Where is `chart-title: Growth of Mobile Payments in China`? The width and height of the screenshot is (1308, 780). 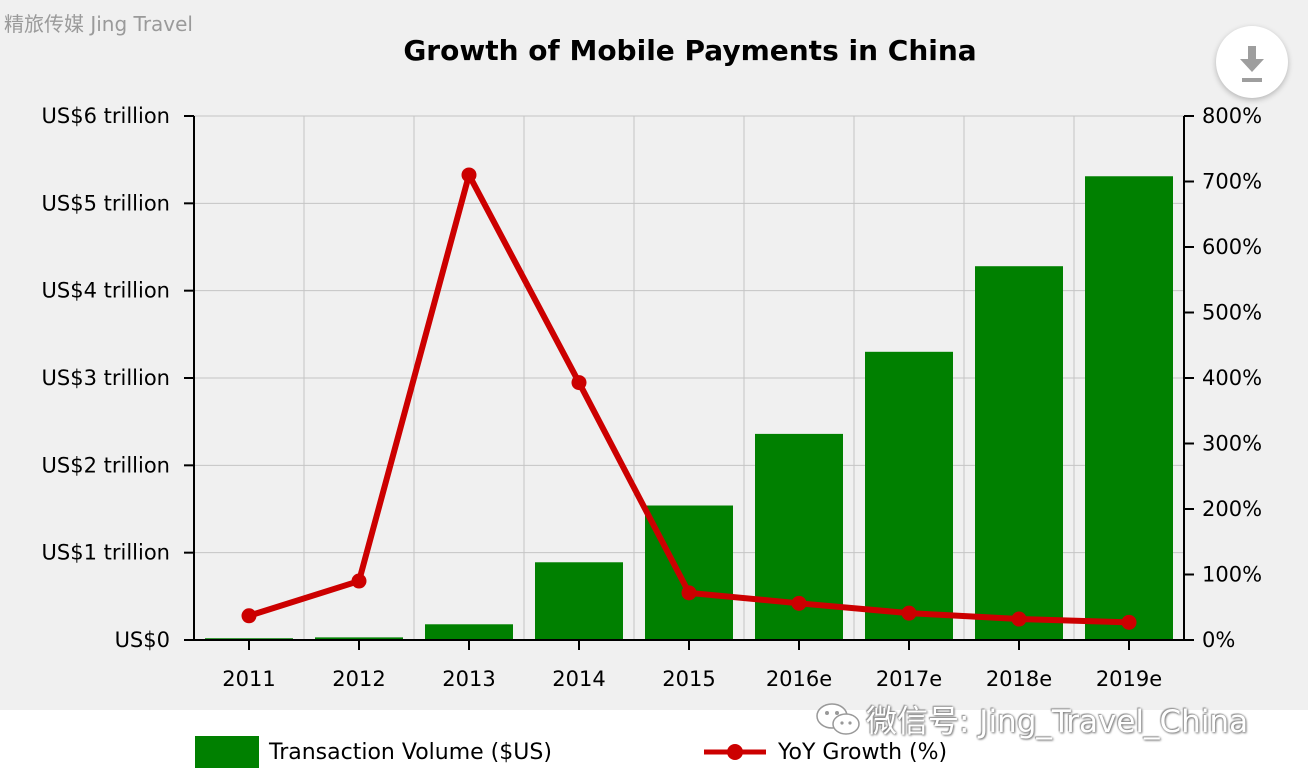
chart-title: Growth of Mobile Payments in China is located at coordinates (690, 50).